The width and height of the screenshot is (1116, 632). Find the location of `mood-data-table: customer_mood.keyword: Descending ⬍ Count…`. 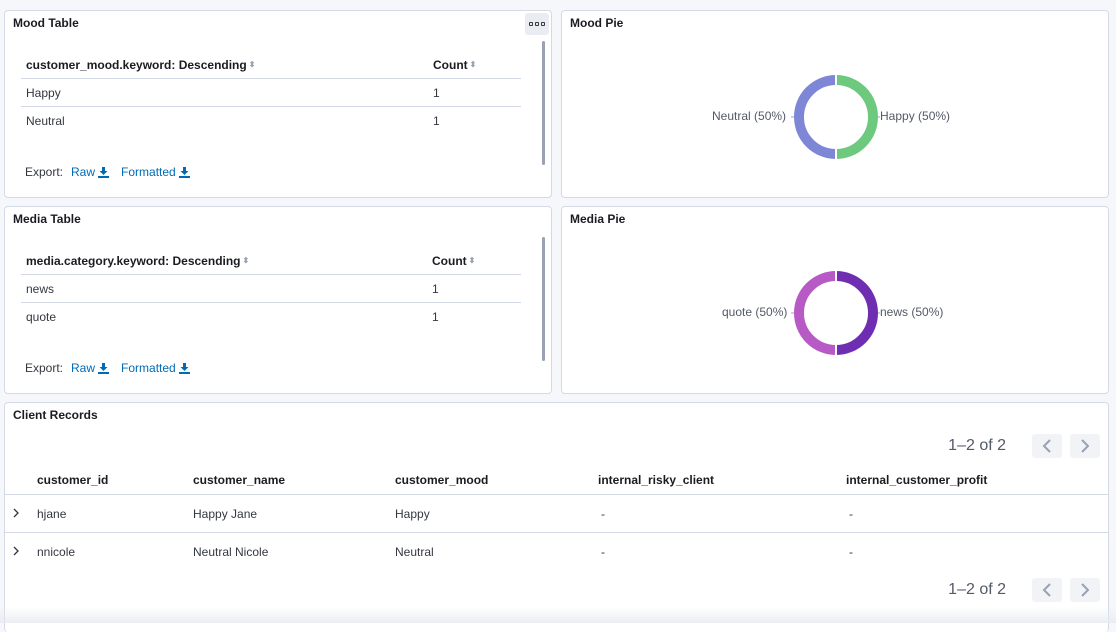

mood-data-table: customer_mood.keyword: Descending ⬍ Count… is located at coordinates (271, 93).